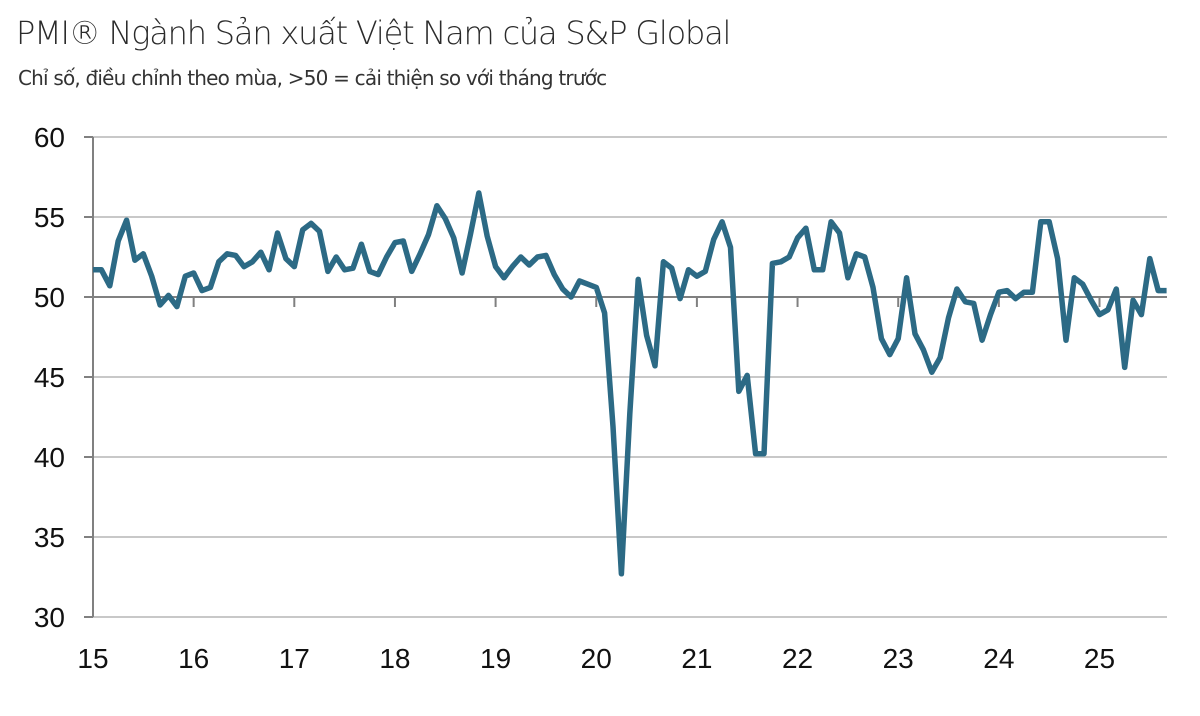 Image resolution: width=1200 pixels, height=716 pixels. I want to click on x-tick-label: 20, so click(596, 658).